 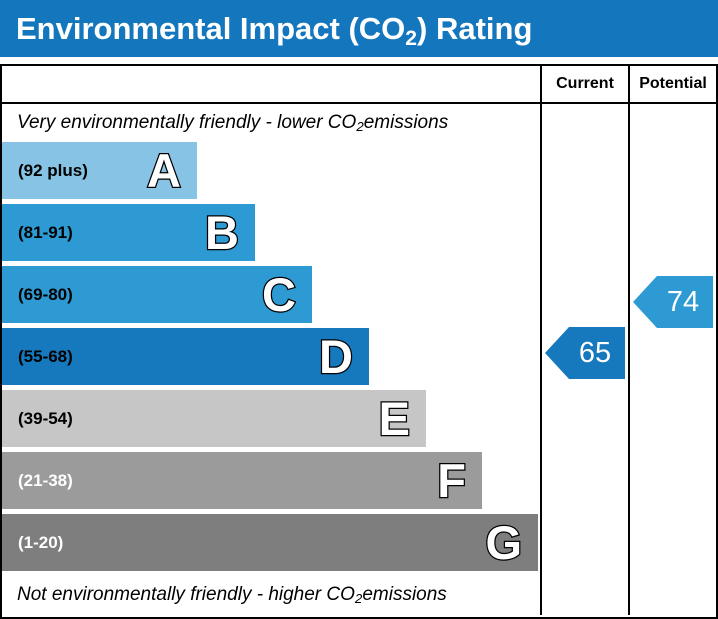 I want to click on band-b-range: (81-91), so click(x=45, y=232).